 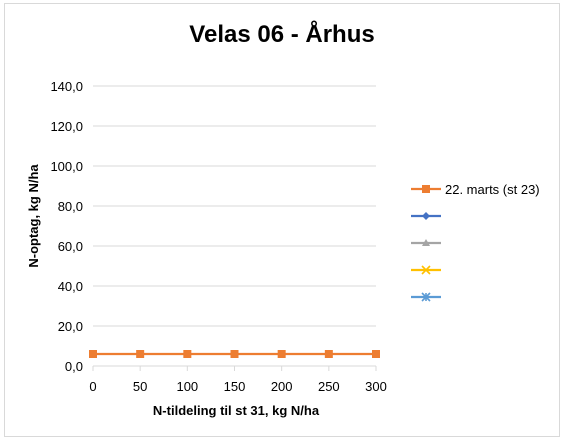 What do you see at coordinates (66, 126) in the screenshot?
I see `y-tick-label: 120,0` at bounding box center [66, 126].